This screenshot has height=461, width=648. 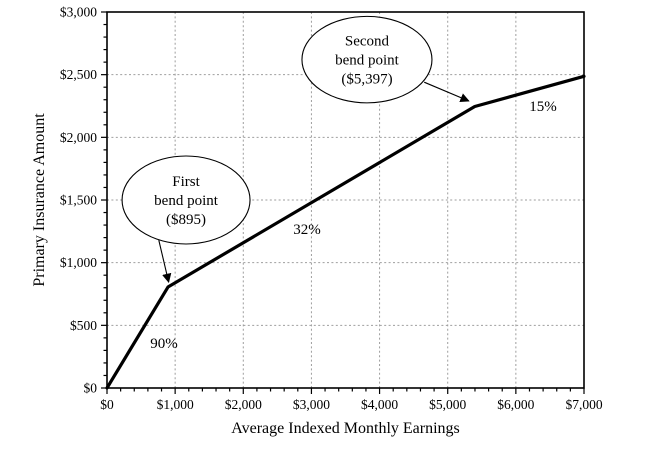 What do you see at coordinates (367, 42) in the screenshot?
I see `callout-text-line: Second` at bounding box center [367, 42].